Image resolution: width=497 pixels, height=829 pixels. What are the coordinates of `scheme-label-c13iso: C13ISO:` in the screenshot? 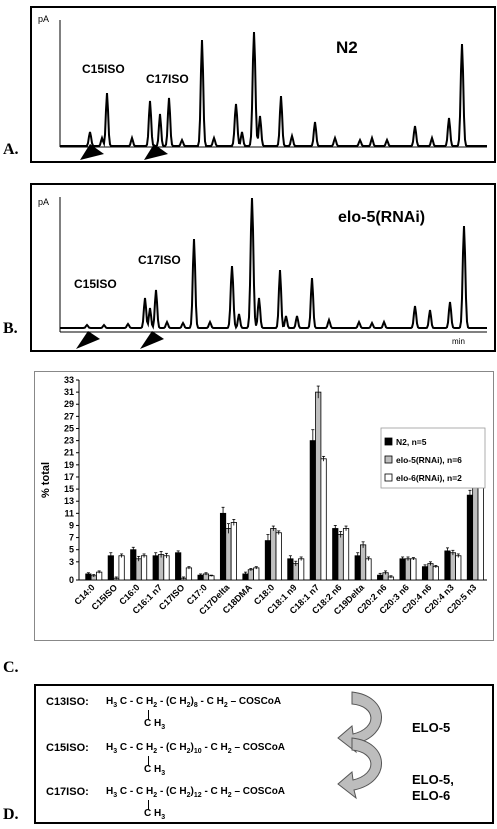 It's located at (67, 702).